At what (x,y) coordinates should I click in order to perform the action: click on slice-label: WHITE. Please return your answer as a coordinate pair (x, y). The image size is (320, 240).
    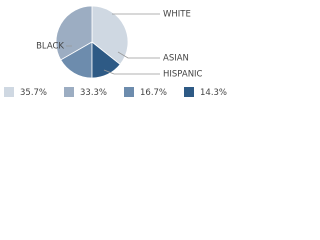
    Looking at the image, I should click on (177, 15).